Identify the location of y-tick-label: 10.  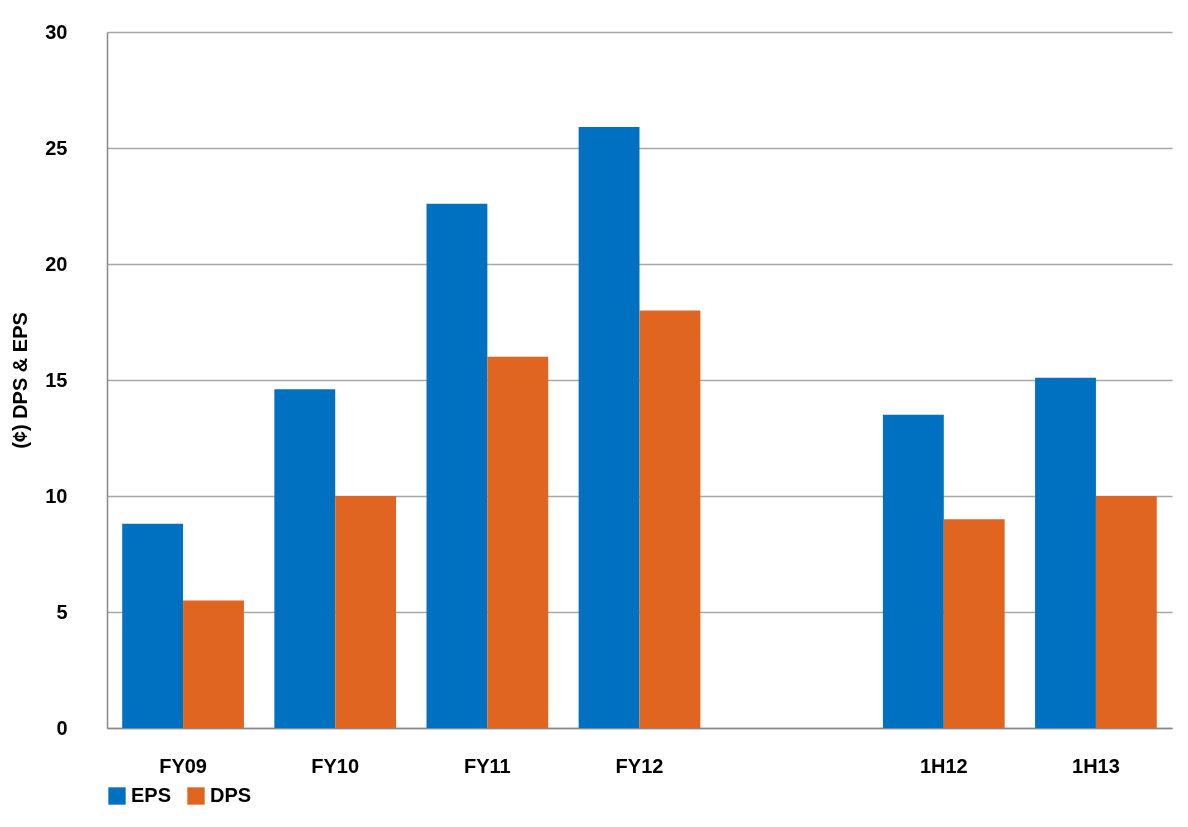
(56, 495).